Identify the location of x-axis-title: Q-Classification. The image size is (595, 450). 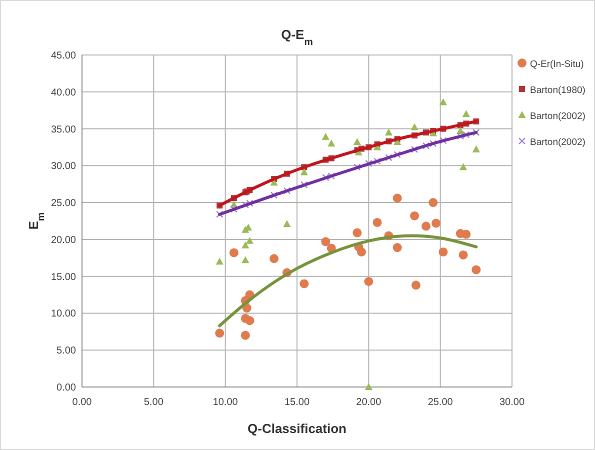
(297, 428).